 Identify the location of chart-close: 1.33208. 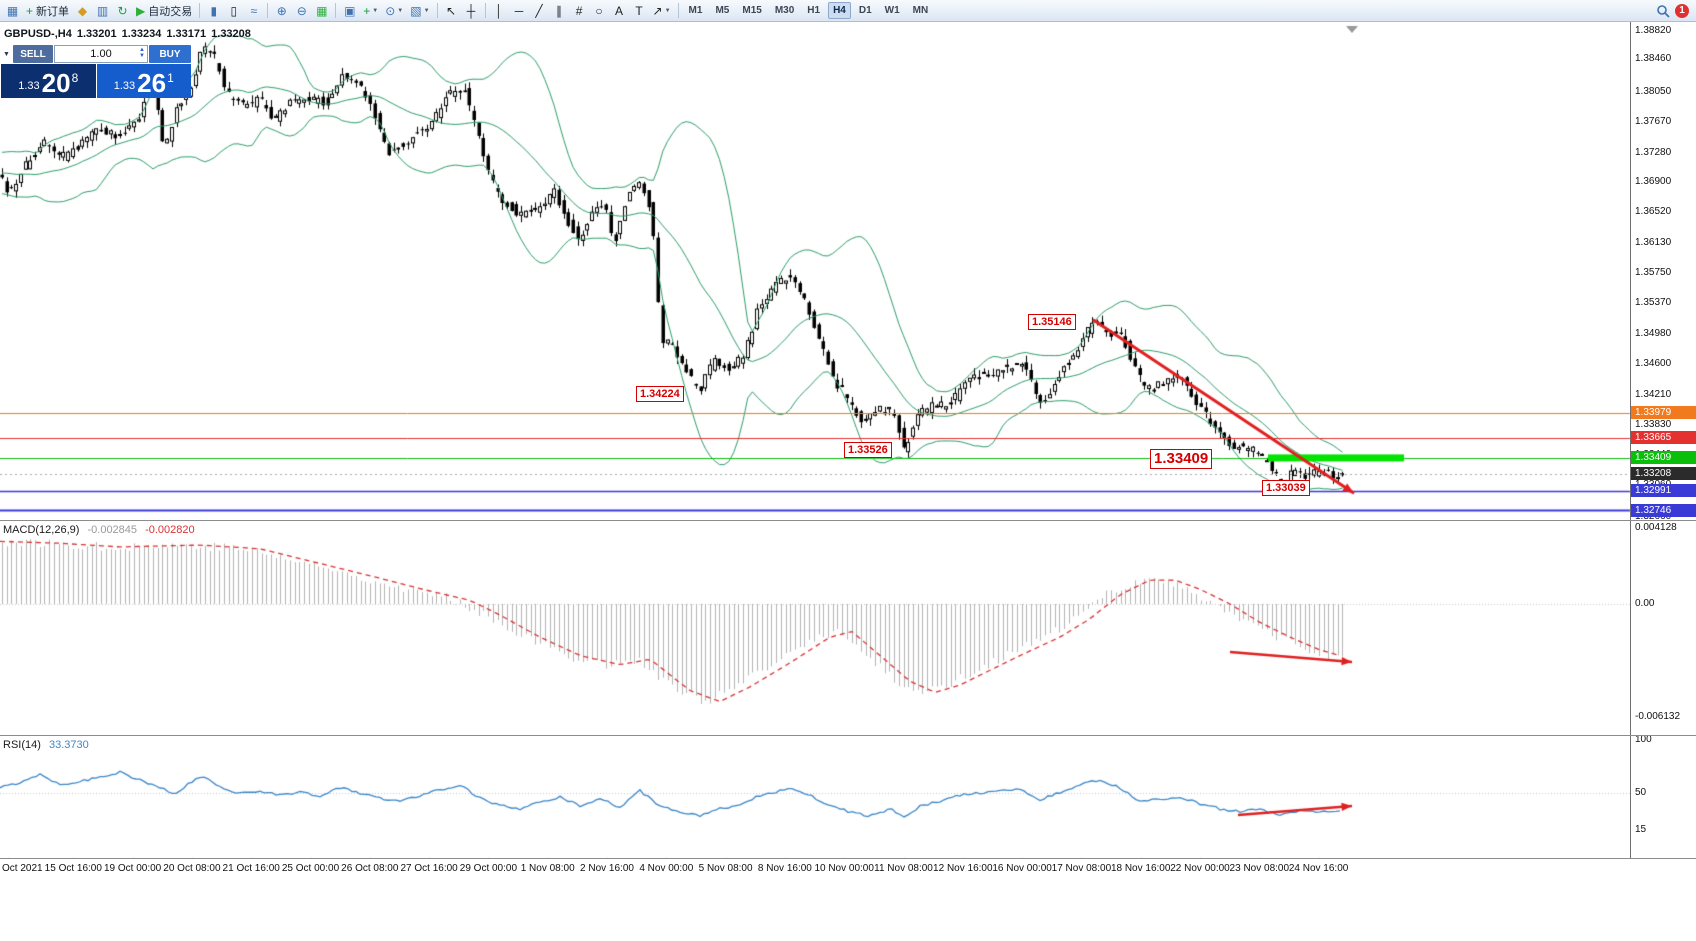
(231, 34).